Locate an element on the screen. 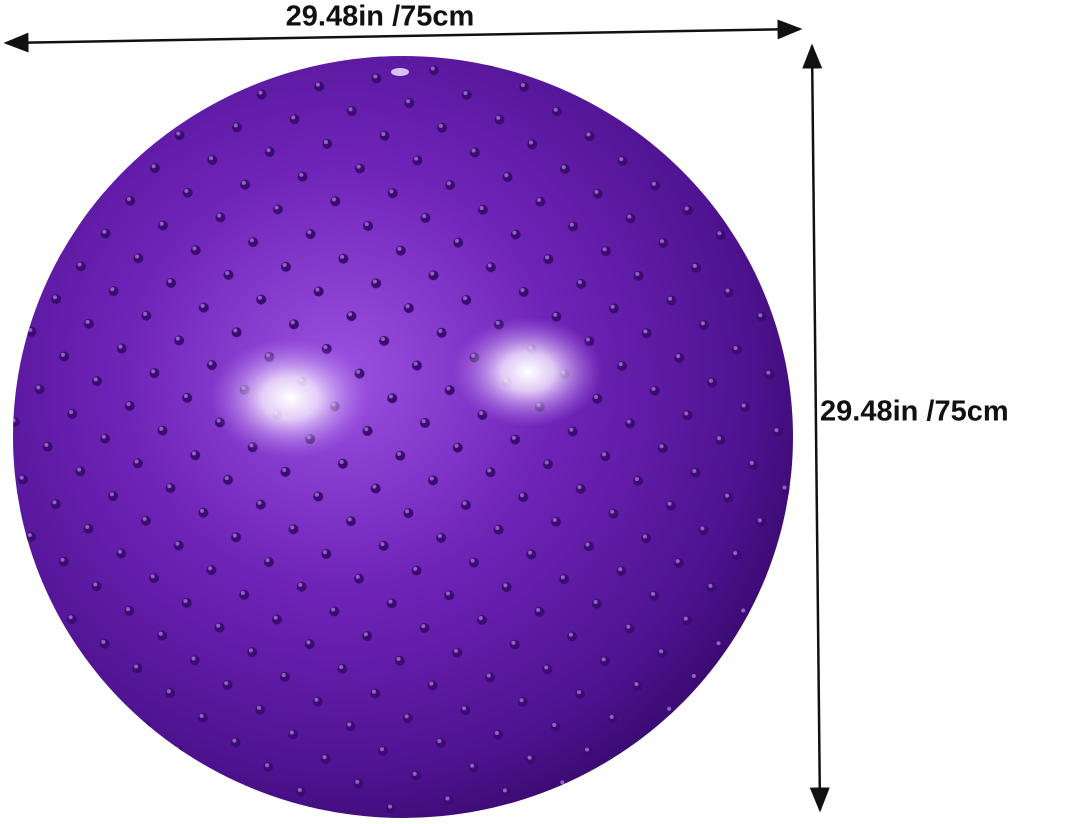 This screenshot has width=1070, height=824. width-label: 29.48in /75cm is located at coordinates (380, 17).